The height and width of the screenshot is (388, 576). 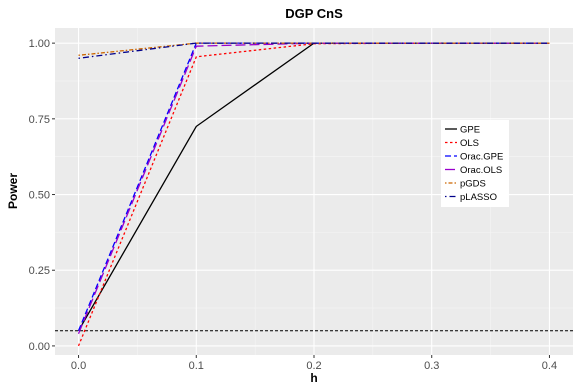 What do you see at coordinates (39, 44) in the screenshot?
I see `y-tick-label: 1.00` at bounding box center [39, 44].